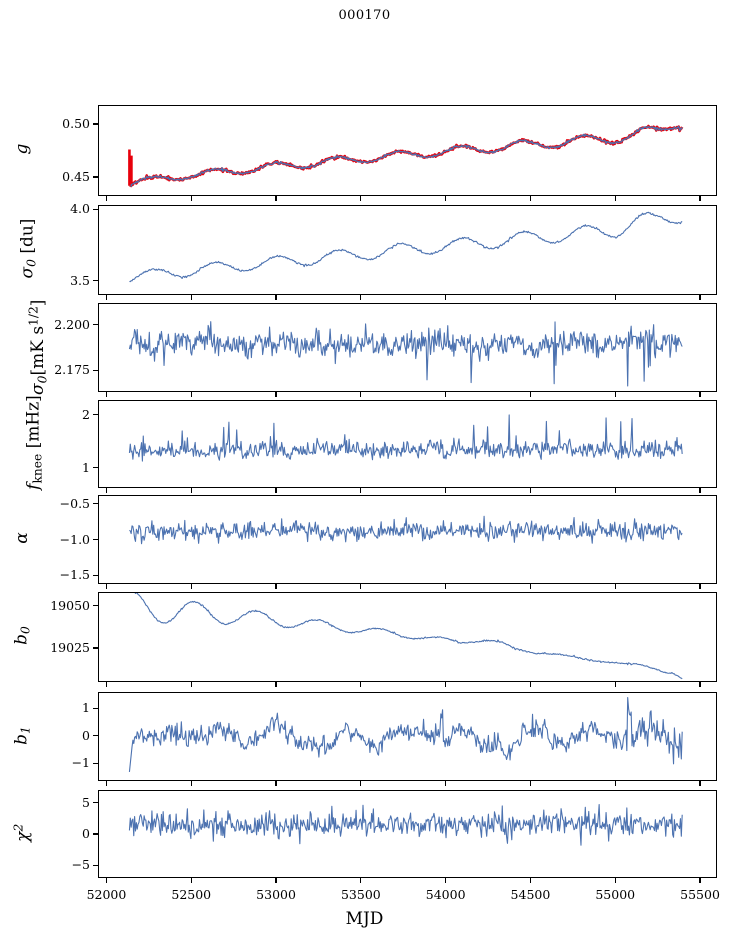 The width and height of the screenshot is (729, 944). I want to click on plot-panel-sigma0-du, so click(407, 250).